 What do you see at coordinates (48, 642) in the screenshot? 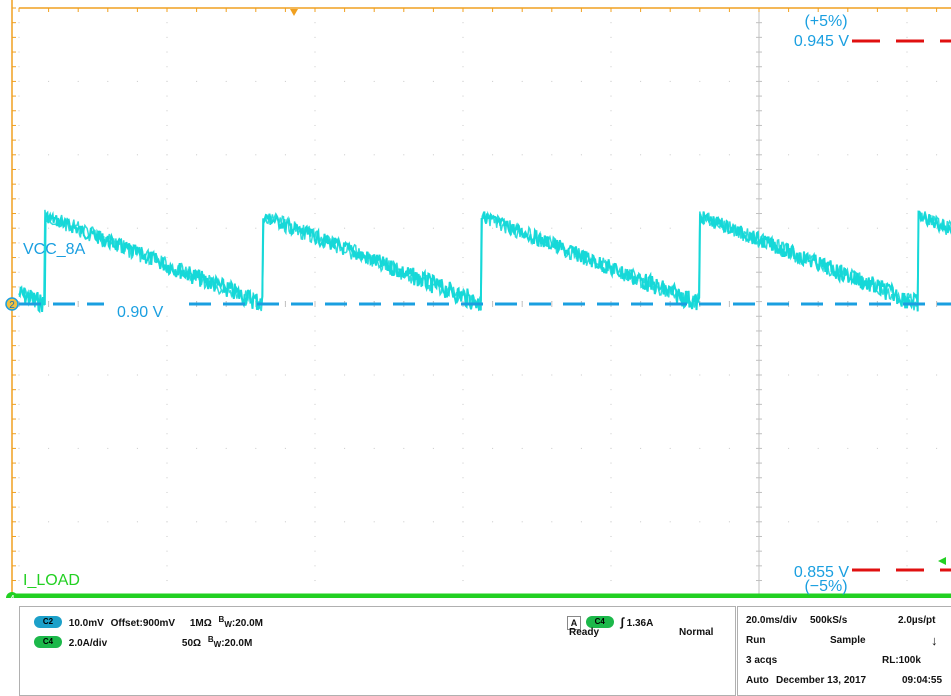
I see `ch4-badge: C4` at bounding box center [48, 642].